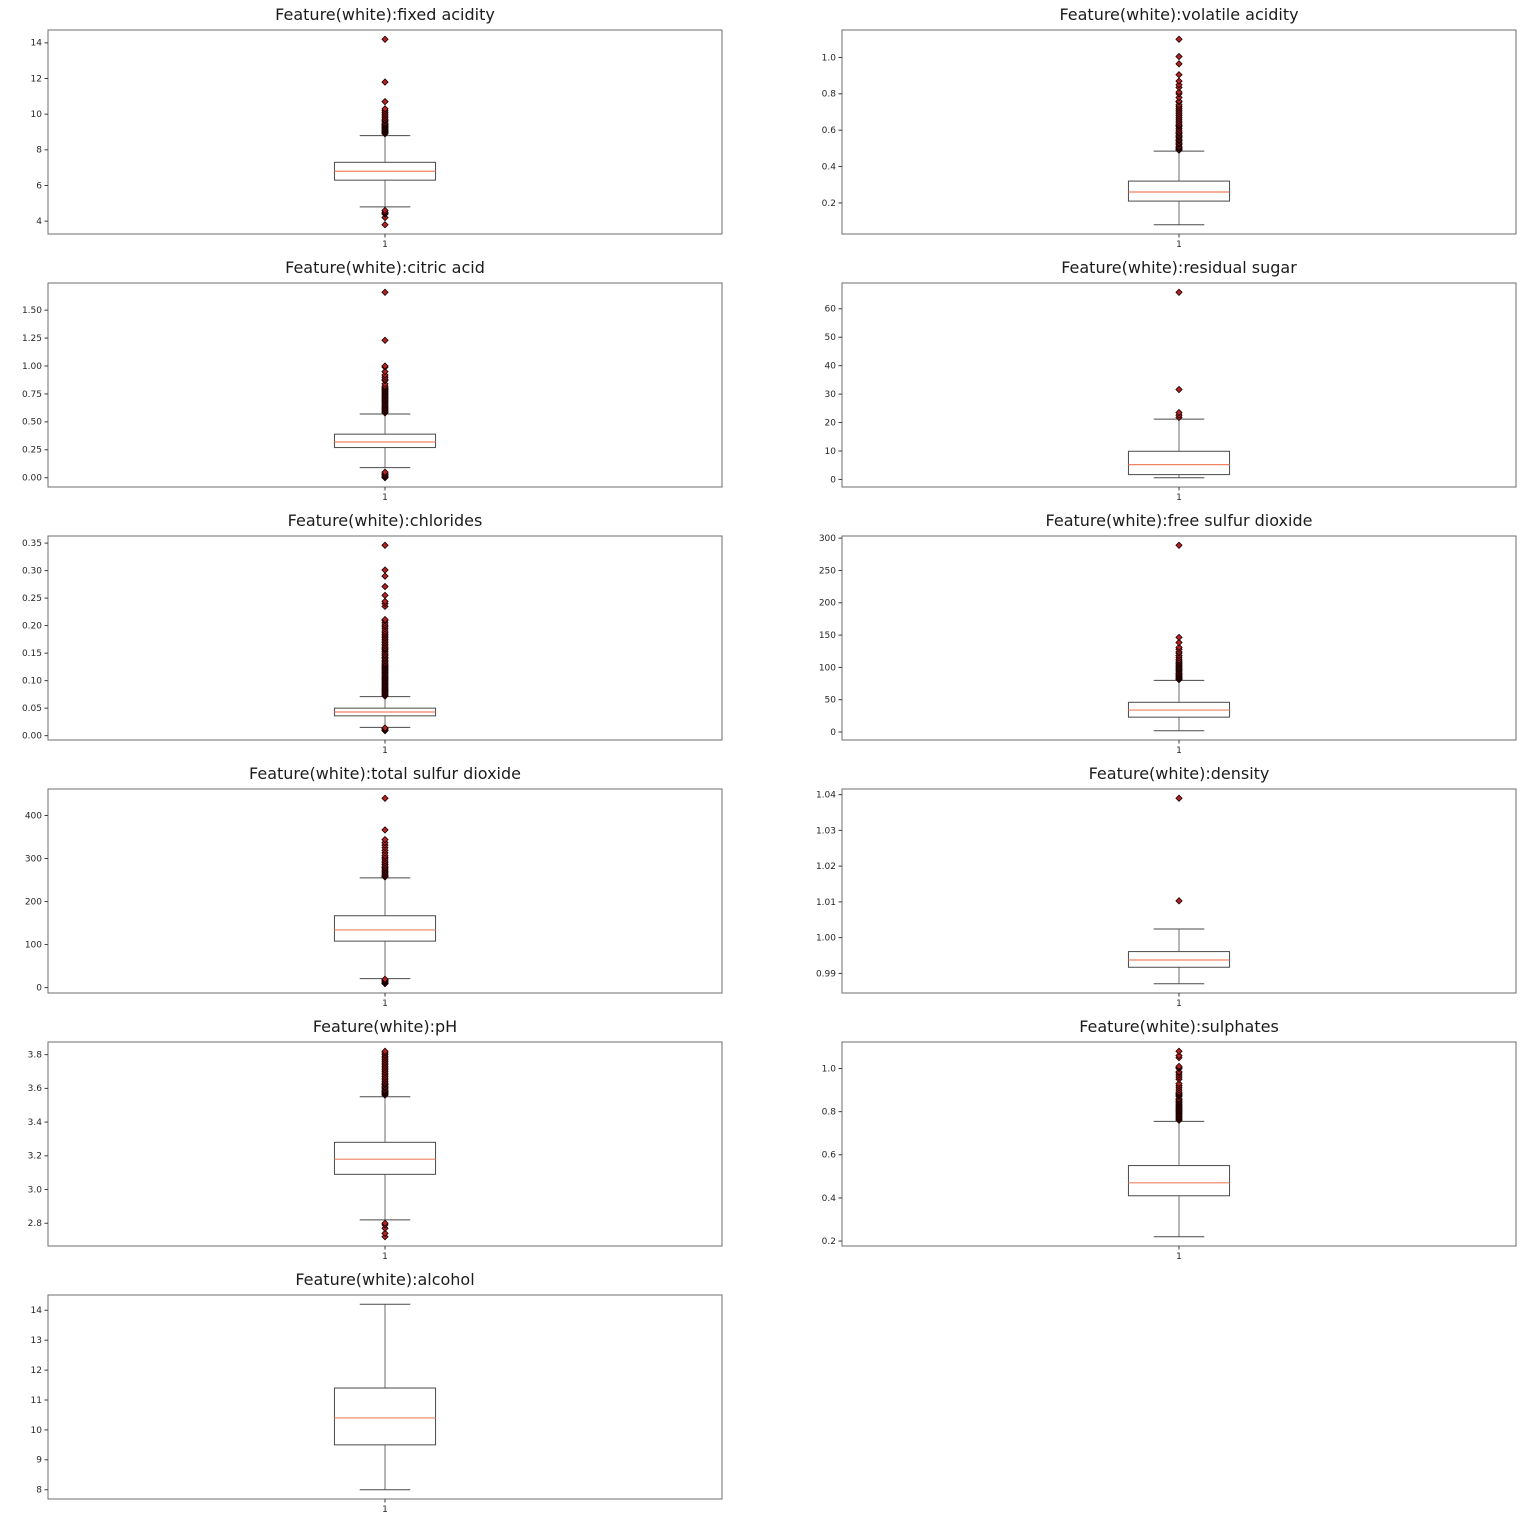  I want to click on y-tick-label: 100, so click(827, 668).